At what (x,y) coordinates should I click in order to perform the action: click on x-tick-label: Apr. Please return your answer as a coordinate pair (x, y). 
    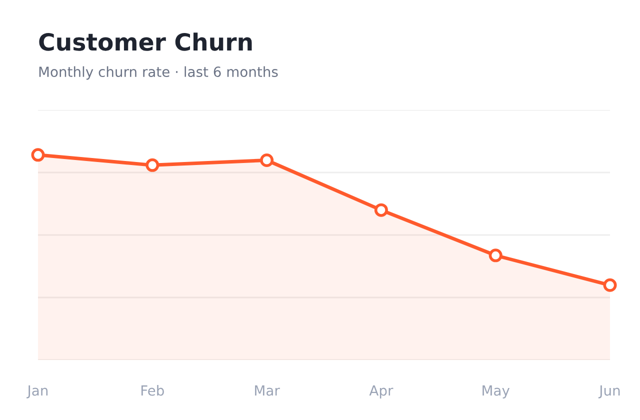
    Looking at the image, I should click on (381, 391).